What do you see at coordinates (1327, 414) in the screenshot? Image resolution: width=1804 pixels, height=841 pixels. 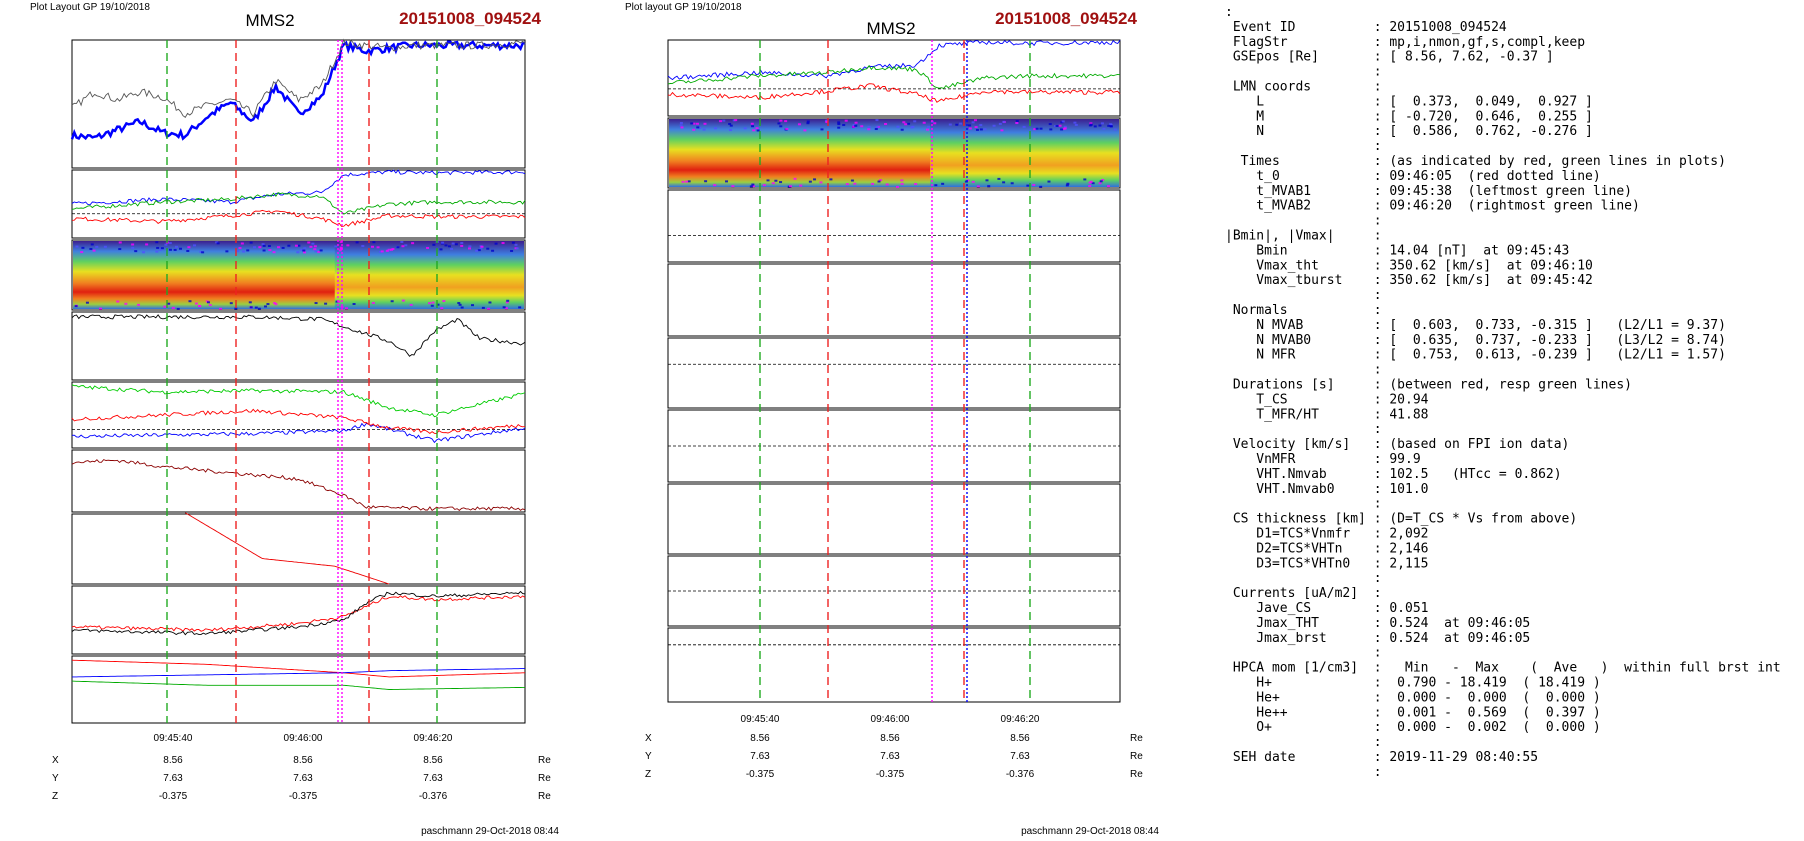 I see `meta-line: T_MFR/HT : 41.88` at bounding box center [1327, 414].